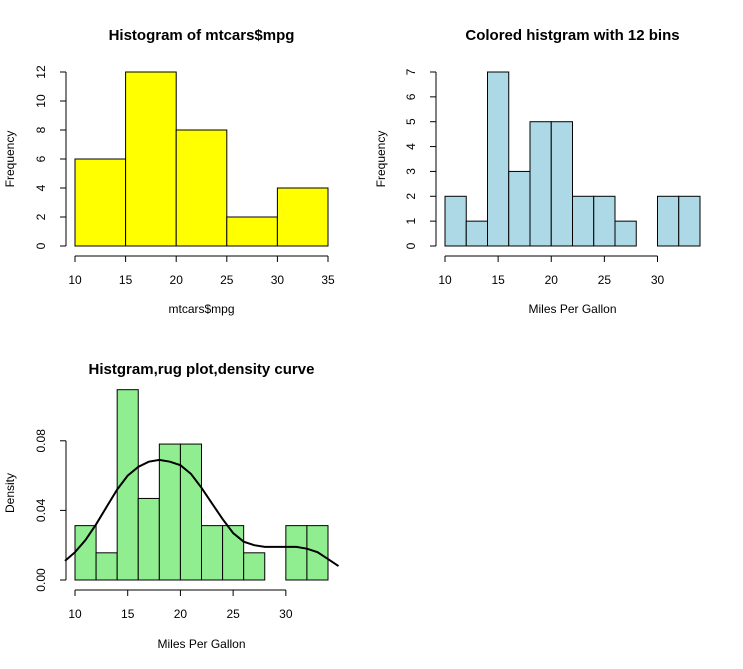  Describe the element at coordinates (420, 158) in the screenshot. I see `y-axis: 0 1 2 3 4 5 6 7` at that location.